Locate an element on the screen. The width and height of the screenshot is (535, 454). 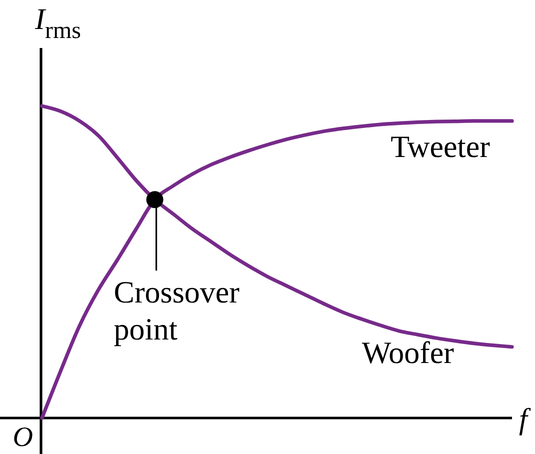
y-axis-title: I$_{rms}$ is located at coordinates (57, 23).